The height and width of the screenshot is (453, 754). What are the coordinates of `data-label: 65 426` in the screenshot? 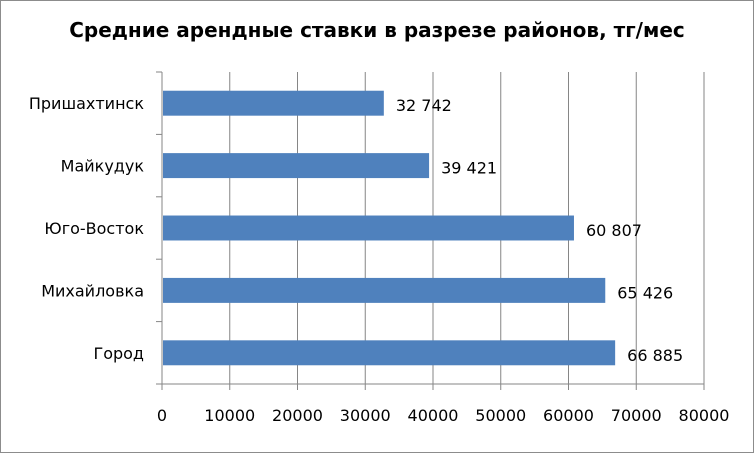 It's located at (645, 292).